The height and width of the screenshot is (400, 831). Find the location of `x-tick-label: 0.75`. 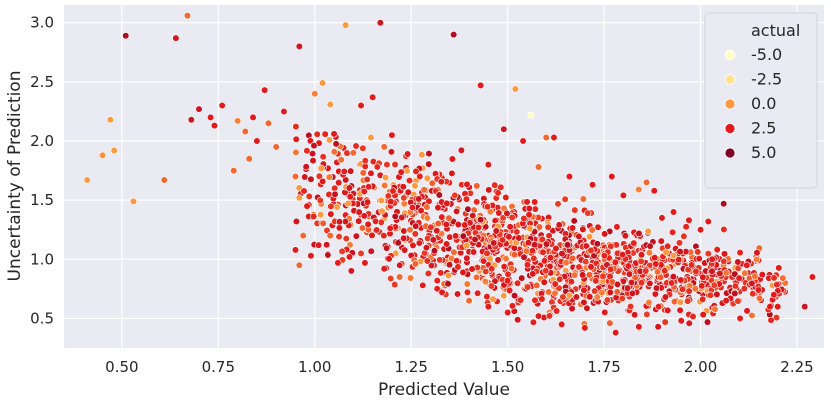

x-tick-label: 0.75 is located at coordinates (218, 367).